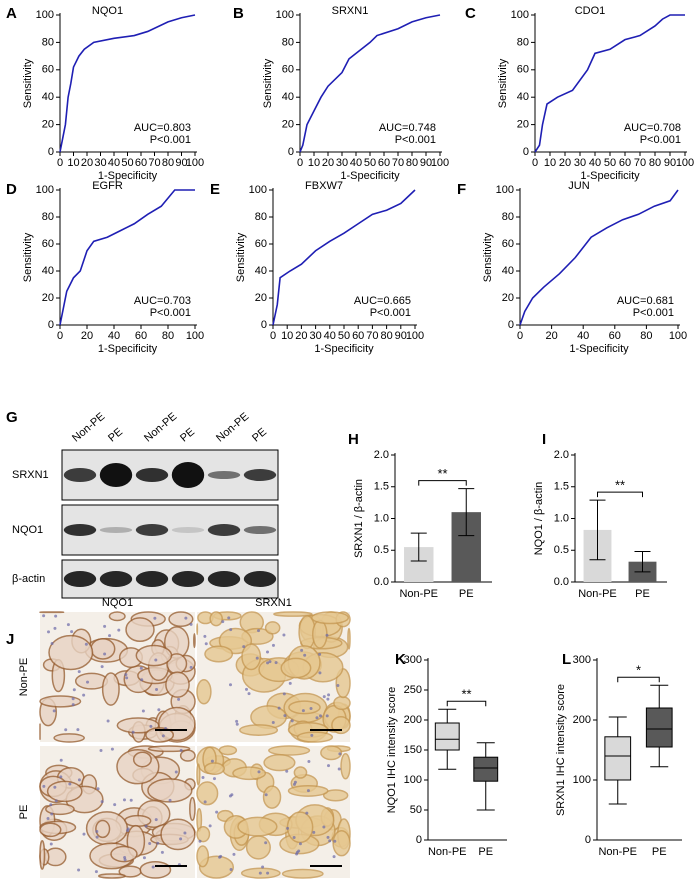 This screenshot has width=699, height=880. Describe the element at coordinates (642, 562) in the screenshot. I see `error-bar` at that location.